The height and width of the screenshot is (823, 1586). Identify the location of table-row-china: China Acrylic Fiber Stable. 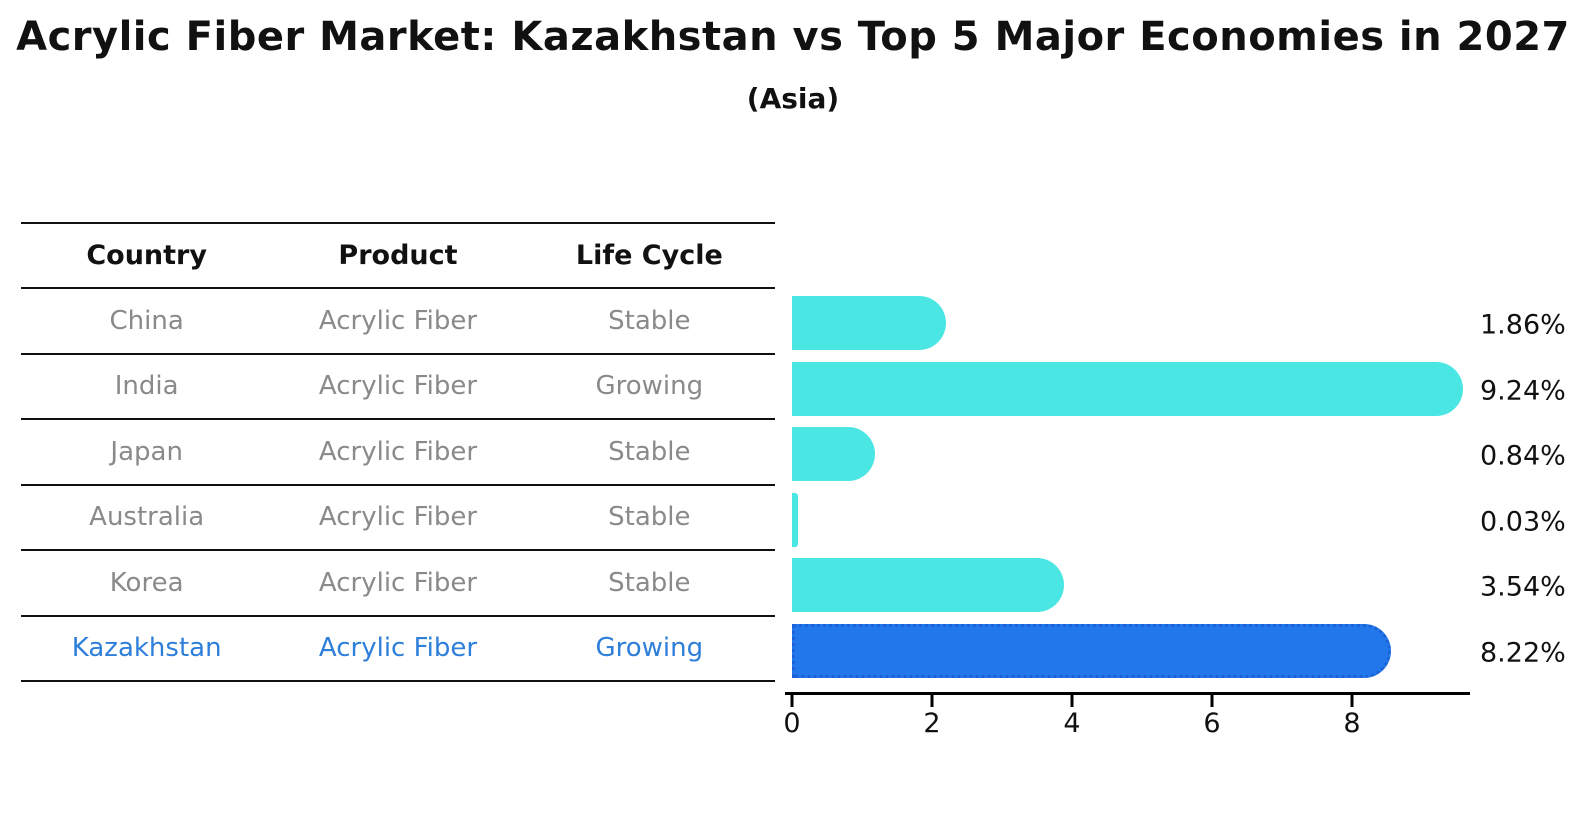
(398, 322).